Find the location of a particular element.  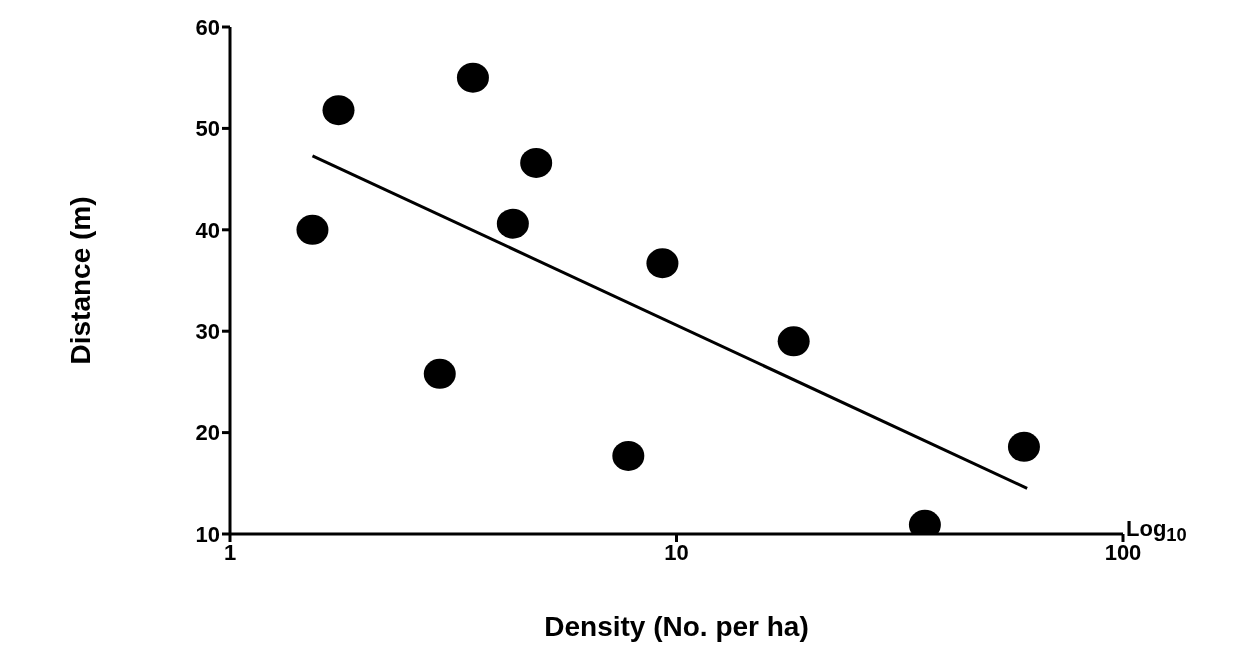

y-tick-label: 20 is located at coordinates (207, 433).